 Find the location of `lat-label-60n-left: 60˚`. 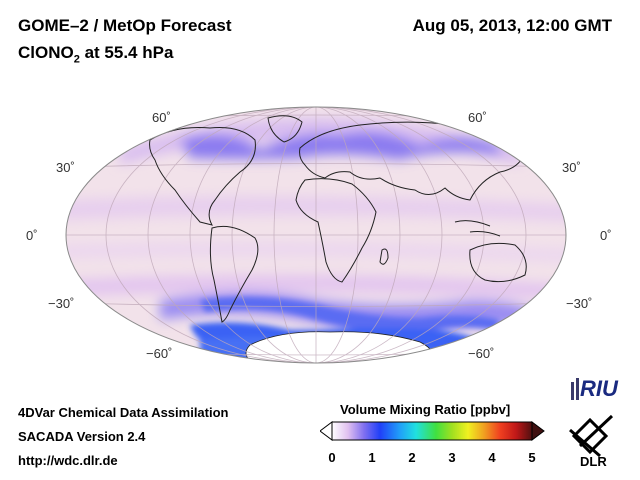

lat-label-60n-left: 60˚ is located at coordinates (161, 117).